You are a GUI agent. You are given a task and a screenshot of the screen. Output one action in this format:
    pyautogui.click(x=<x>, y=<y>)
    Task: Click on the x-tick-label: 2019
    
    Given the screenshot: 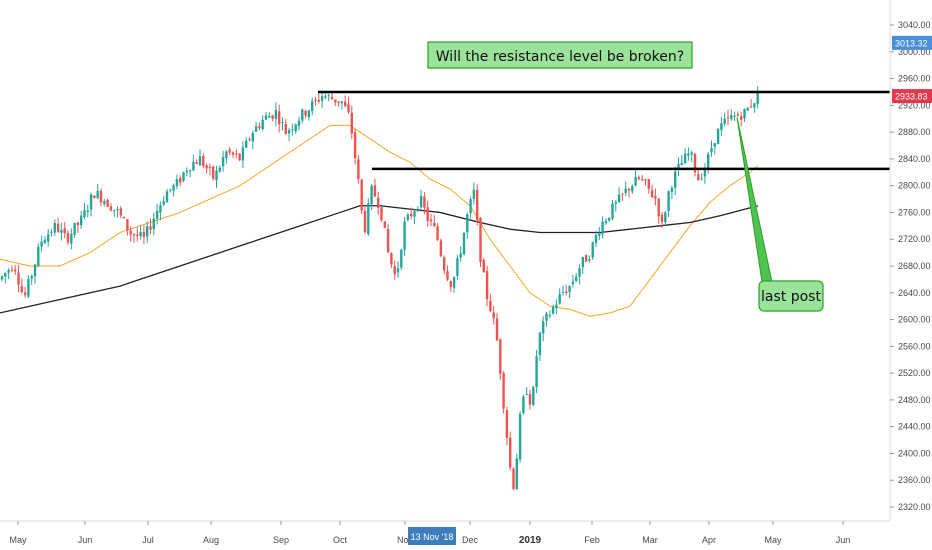 What is the action you would take?
    pyautogui.click(x=530, y=540)
    